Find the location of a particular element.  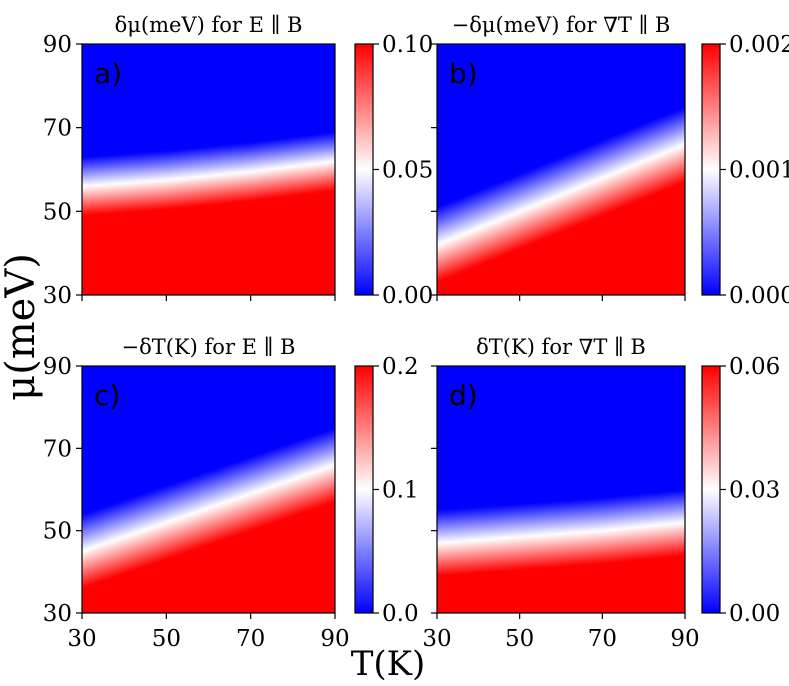

panel-c-frame is located at coordinates (208, 489).